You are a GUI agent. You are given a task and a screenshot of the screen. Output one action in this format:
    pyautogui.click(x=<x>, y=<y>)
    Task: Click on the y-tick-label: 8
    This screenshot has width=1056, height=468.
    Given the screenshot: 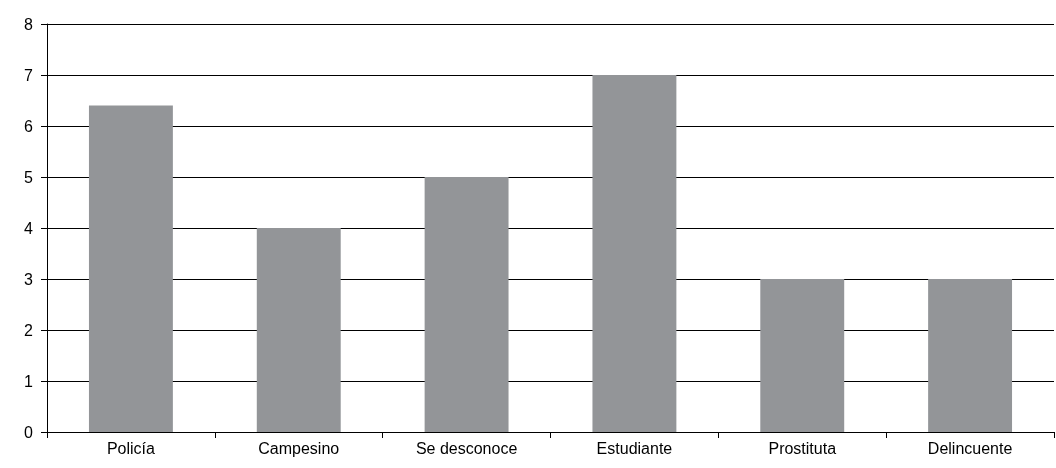 What is the action you would take?
    pyautogui.click(x=29, y=24)
    